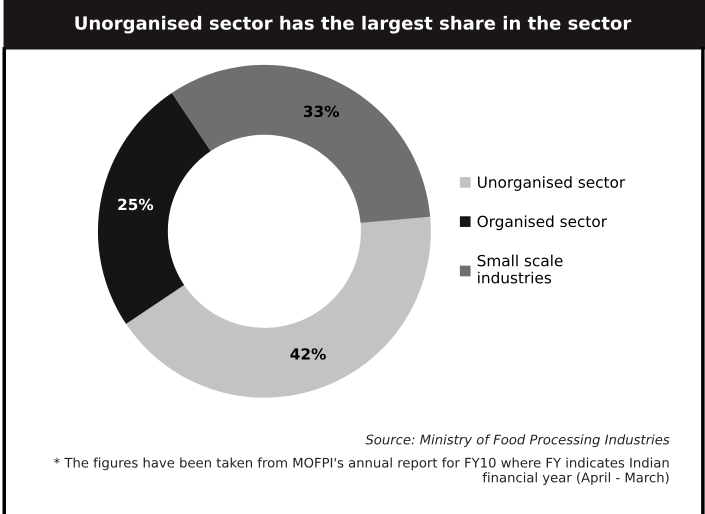 This screenshot has height=514, width=705. What do you see at coordinates (520, 269) in the screenshot?
I see `legend-label: Small scale industries` at bounding box center [520, 269].